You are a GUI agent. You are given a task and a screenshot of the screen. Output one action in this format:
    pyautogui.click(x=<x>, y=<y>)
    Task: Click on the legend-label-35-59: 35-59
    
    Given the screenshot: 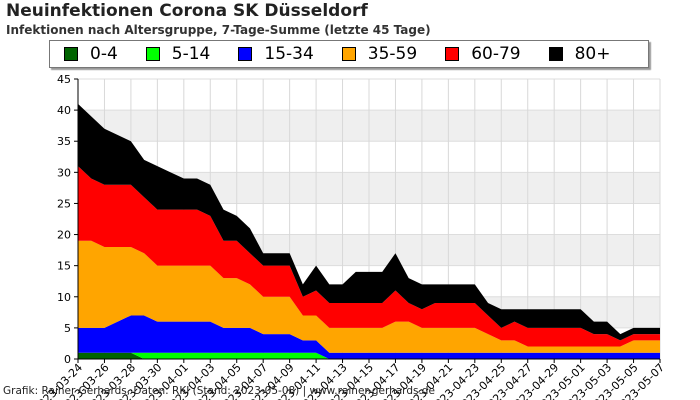 What is the action you would take?
    pyautogui.click(x=392, y=54)
    